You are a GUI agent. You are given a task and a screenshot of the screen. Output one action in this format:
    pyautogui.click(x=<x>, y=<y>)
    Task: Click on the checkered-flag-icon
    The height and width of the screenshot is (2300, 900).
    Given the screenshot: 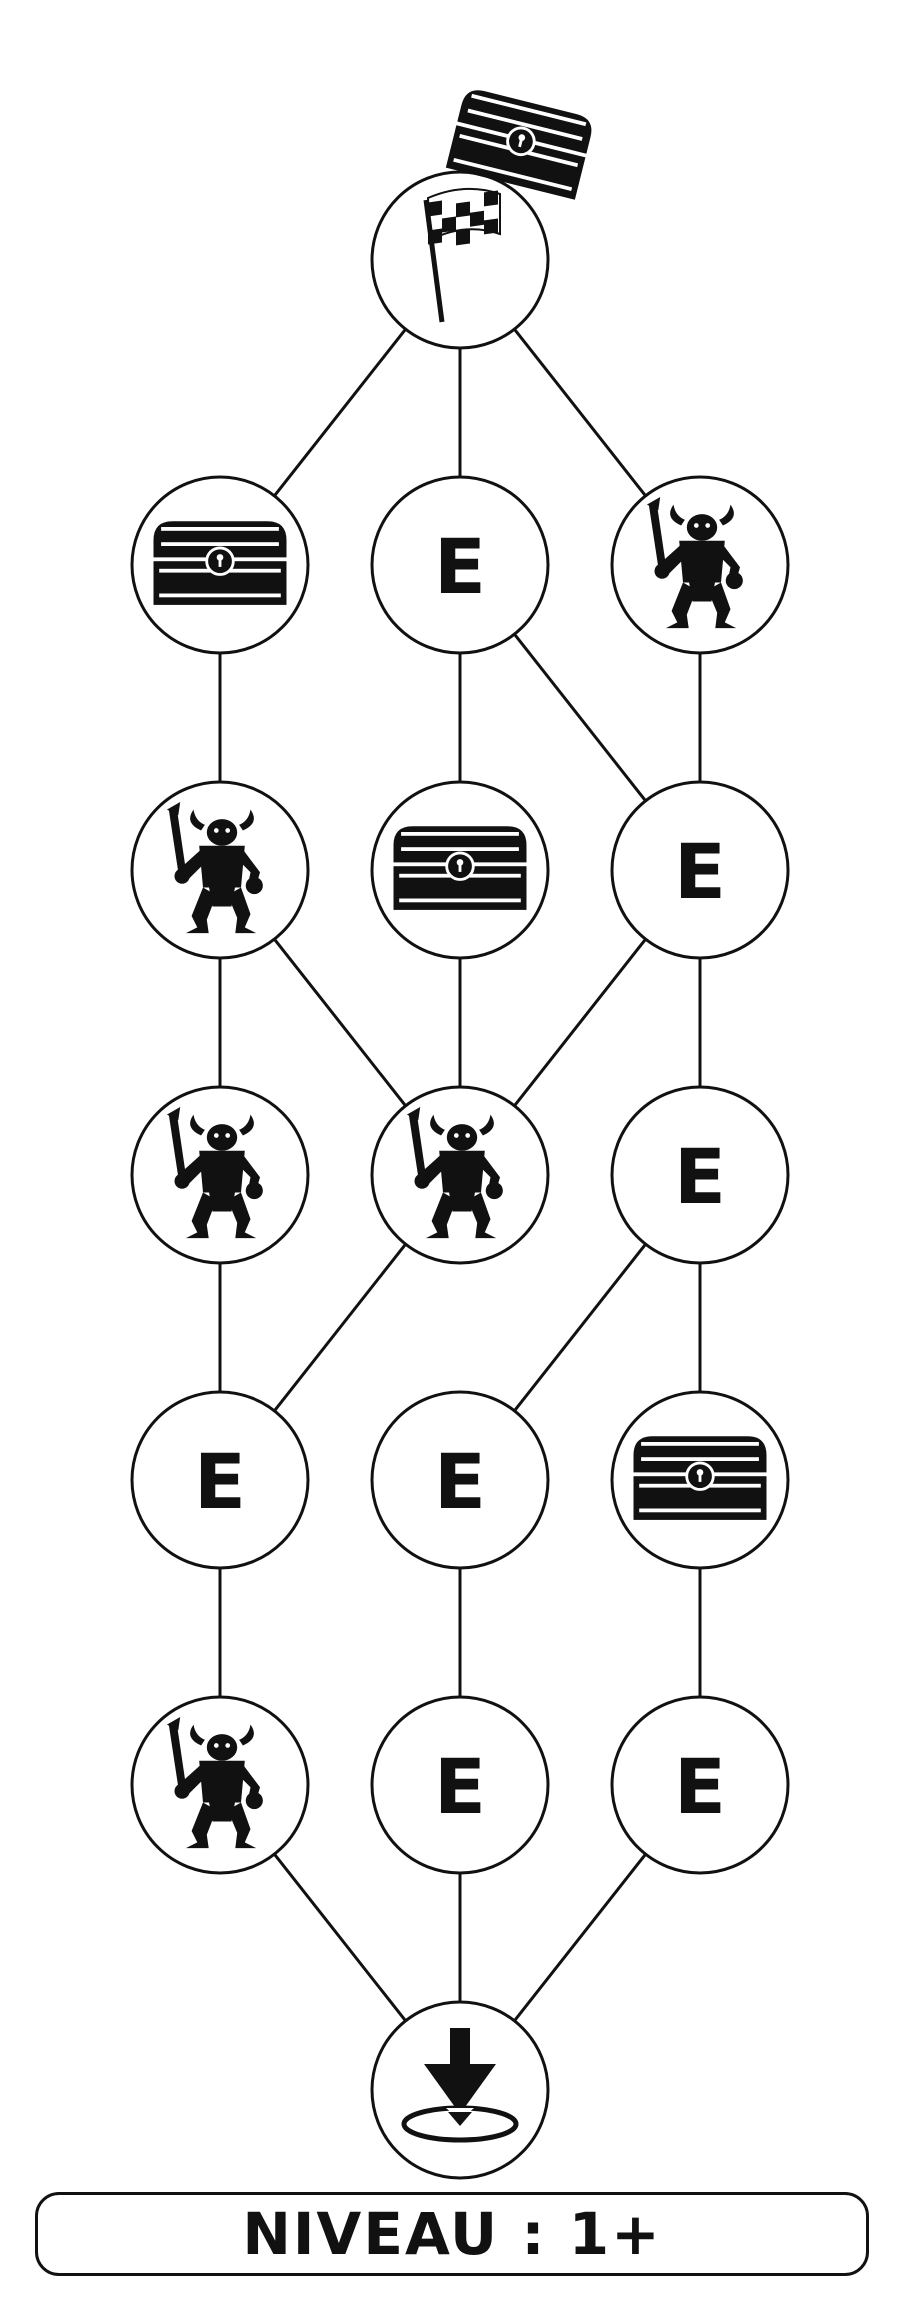 What is the action you would take?
    pyautogui.click(x=462, y=255)
    